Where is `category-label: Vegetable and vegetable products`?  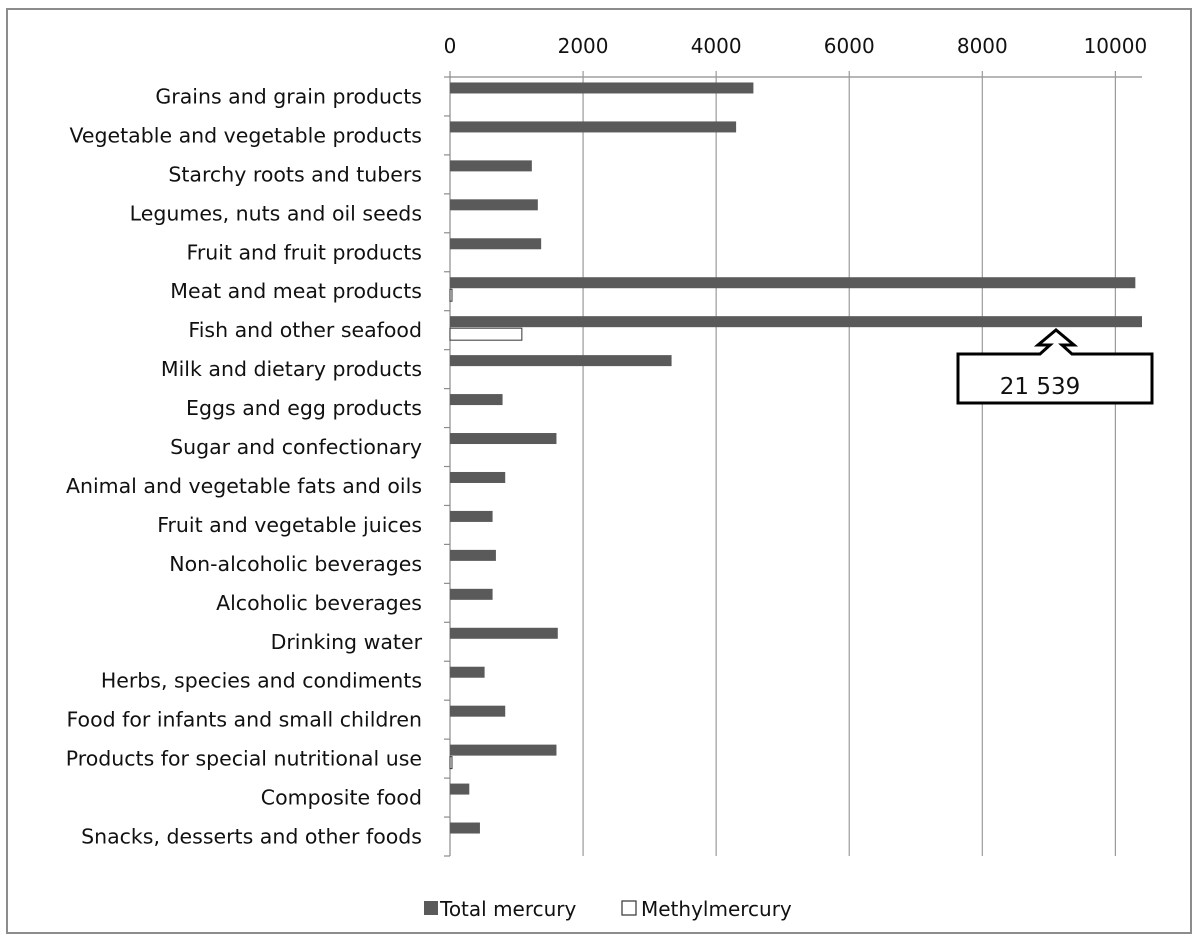
category-label: Vegetable and vegetable products is located at coordinates (245, 135).